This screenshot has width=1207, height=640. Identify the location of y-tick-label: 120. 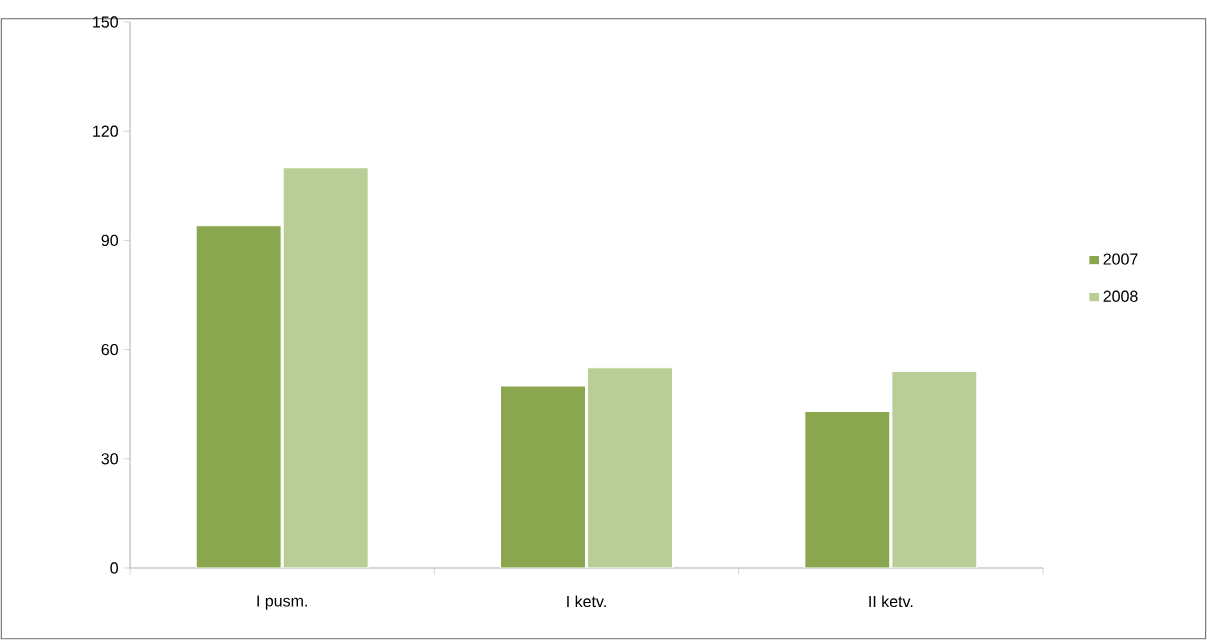
(105, 131).